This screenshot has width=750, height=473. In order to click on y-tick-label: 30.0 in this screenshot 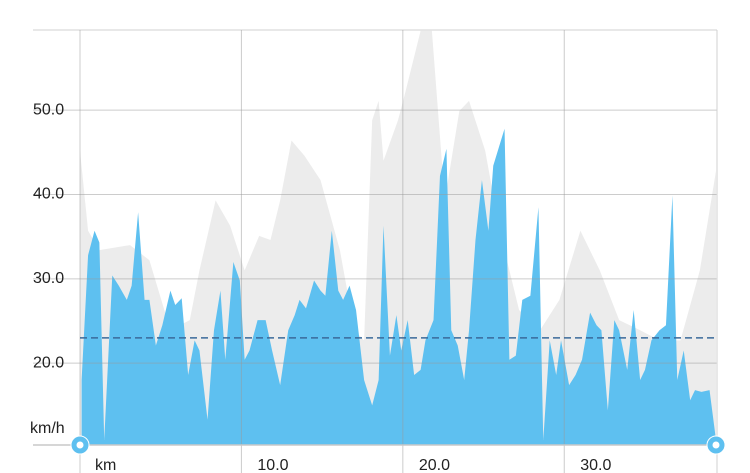, I will do `click(48, 278)`.